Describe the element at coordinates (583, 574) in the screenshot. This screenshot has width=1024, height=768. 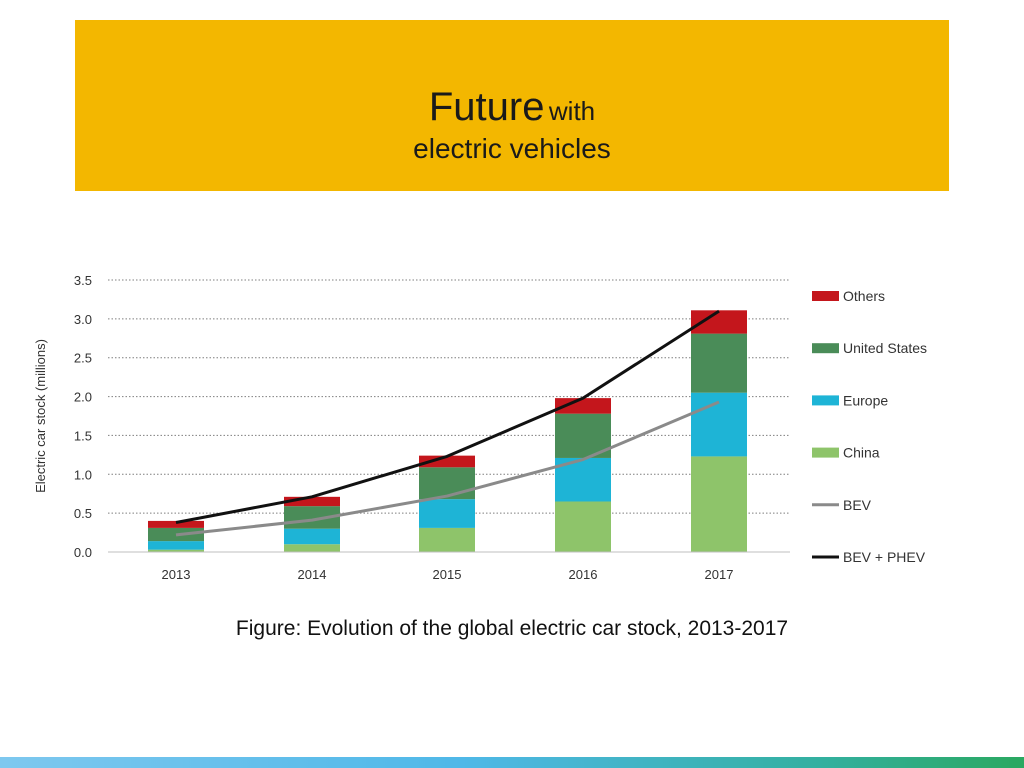
I see `x-tick-label: 2016` at that location.